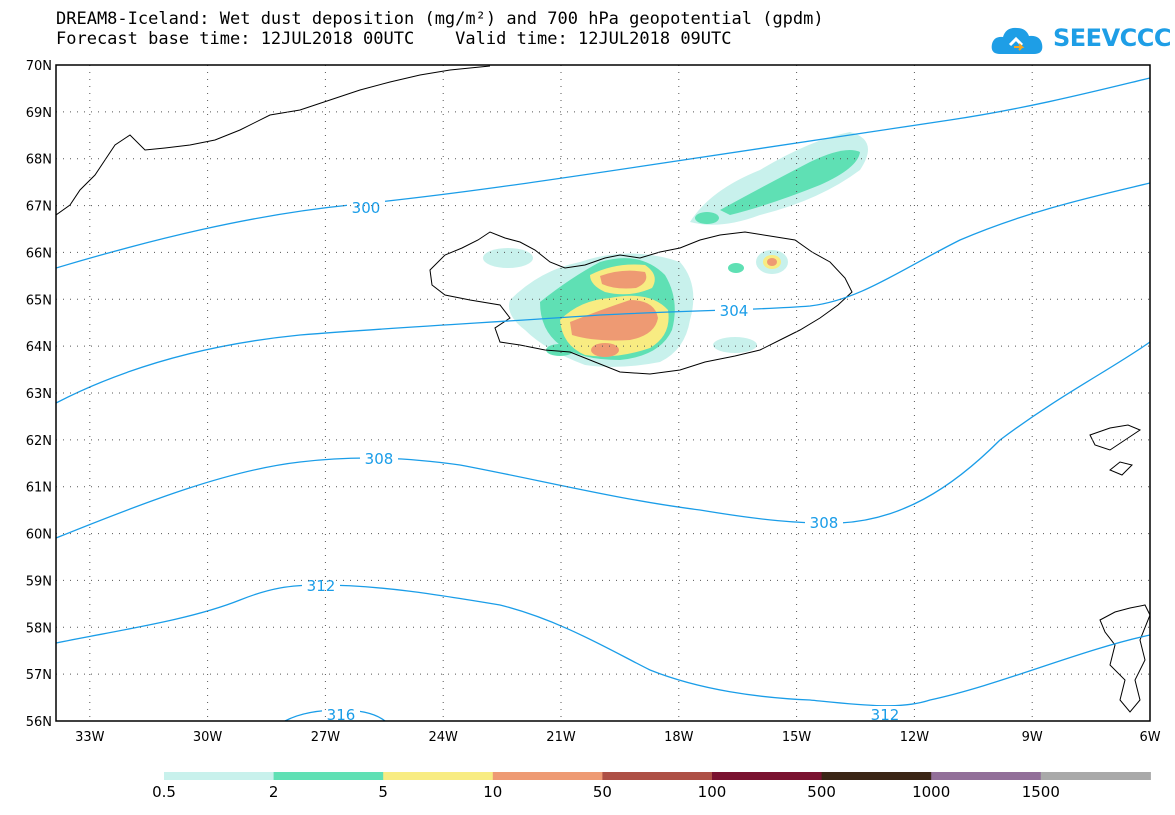 The image size is (1175, 815). Describe the element at coordinates (366, 208) in the screenshot. I see `contour-label-300: 300` at that location.